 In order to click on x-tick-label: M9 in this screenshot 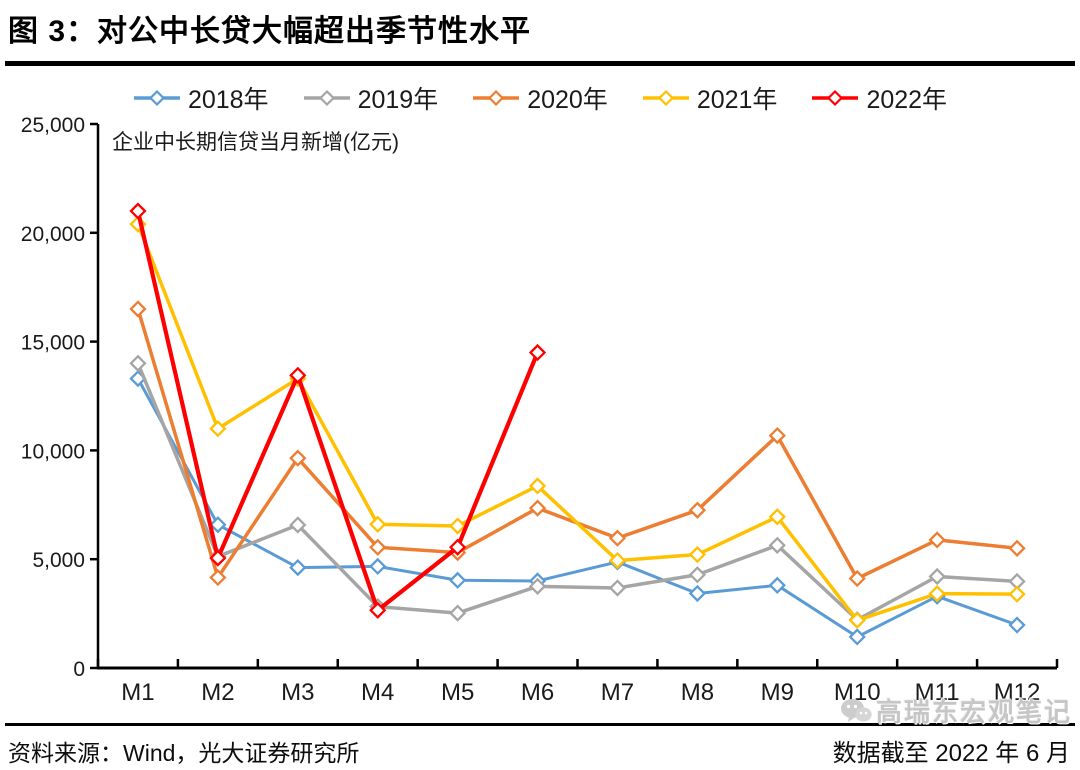, I will do `click(777, 692)`.